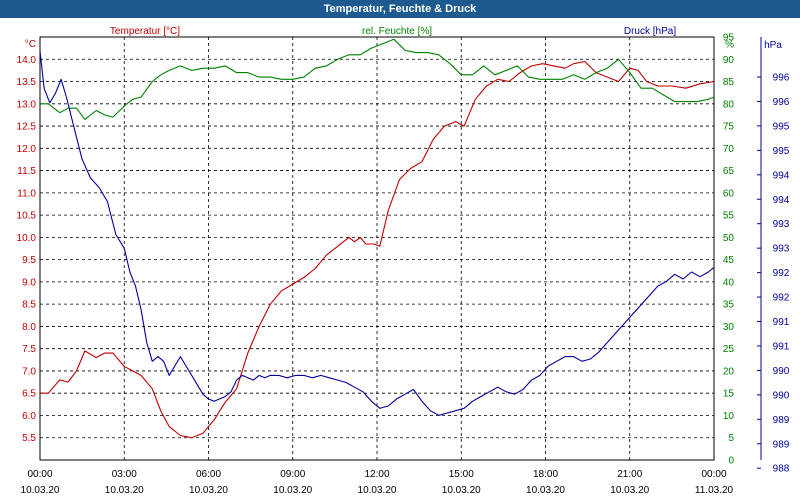  I want to click on y-tick-temp: 10.5, so click(27, 216).